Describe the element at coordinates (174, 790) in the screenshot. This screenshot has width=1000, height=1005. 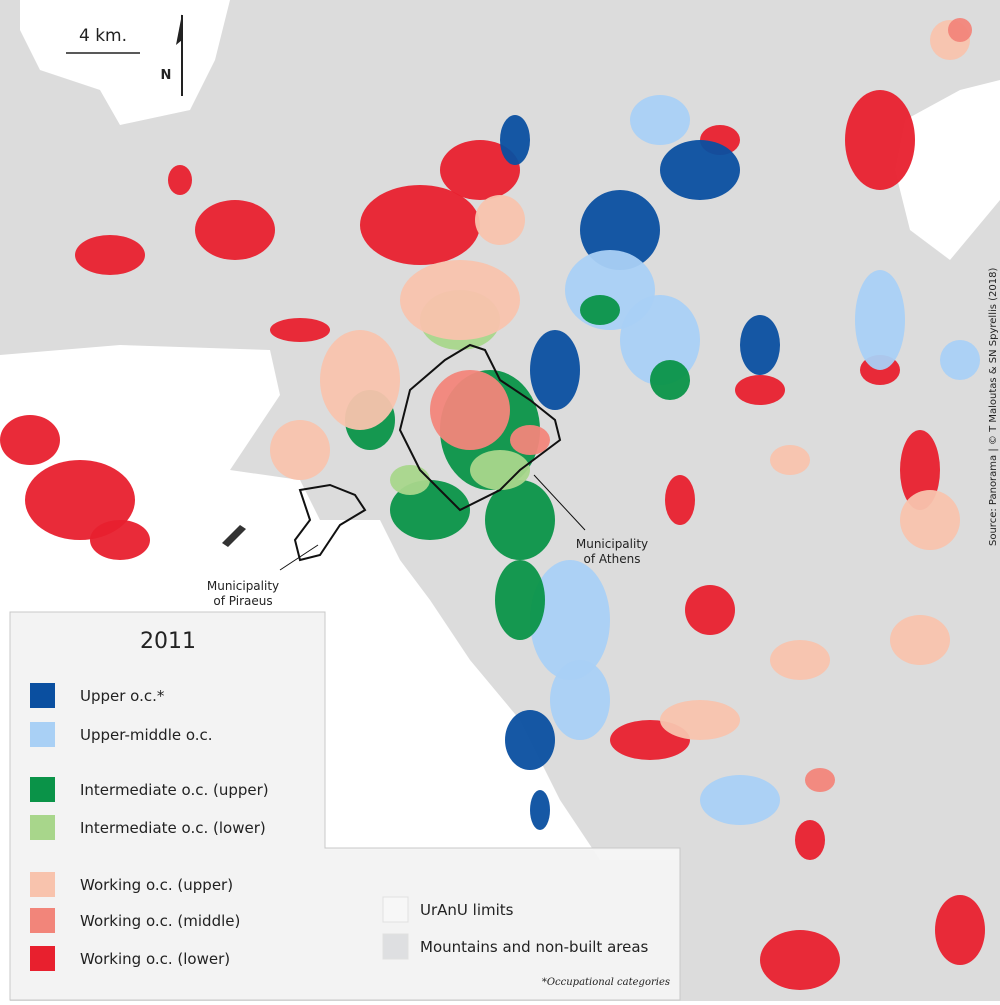
I see `legend-label: Intermediate o.c. (upper)` at that location.